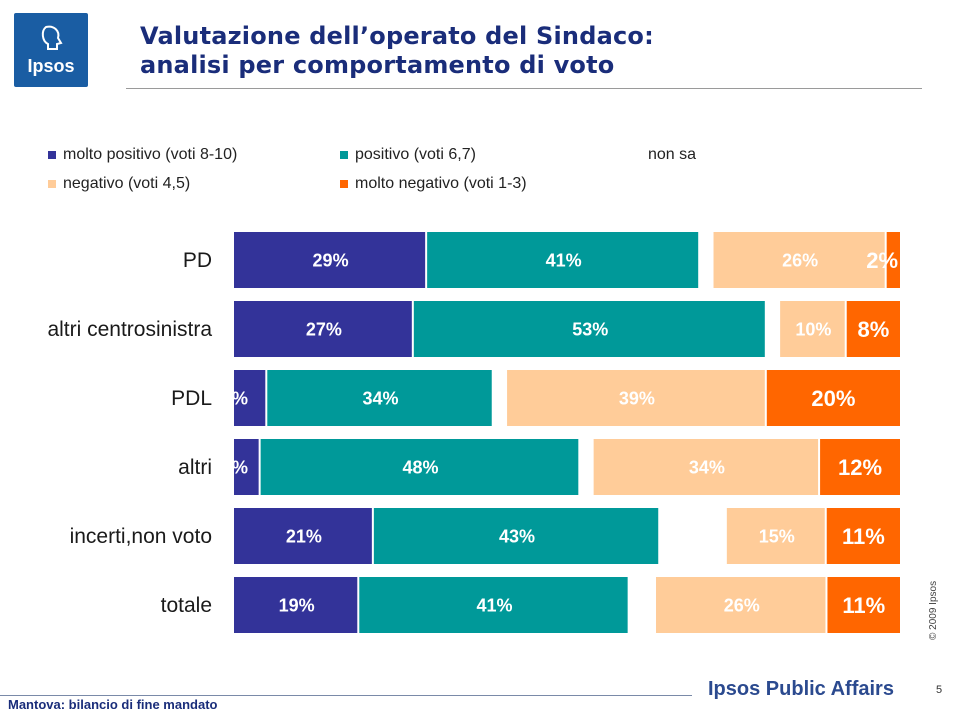  I want to click on logo-text: Ipsos, so click(51, 66).